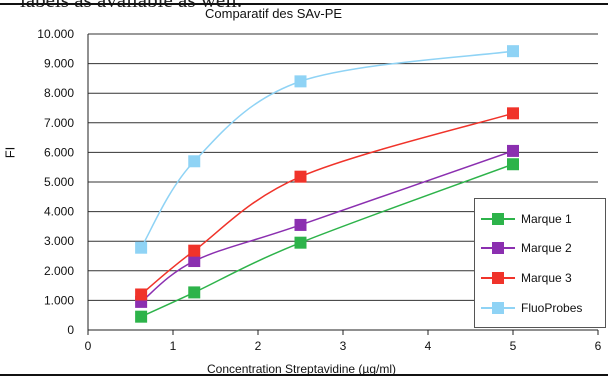 This screenshot has width=608, height=378. I want to click on x-tick-label: 2, so click(258, 346).